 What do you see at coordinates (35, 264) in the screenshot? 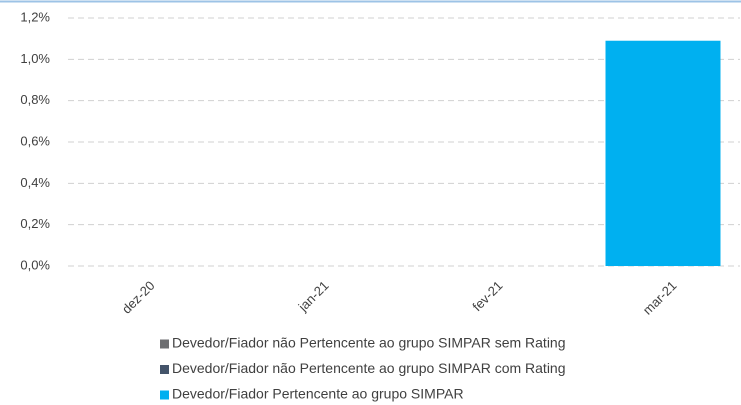
I see `y-tick-label: 0,0%` at bounding box center [35, 264].